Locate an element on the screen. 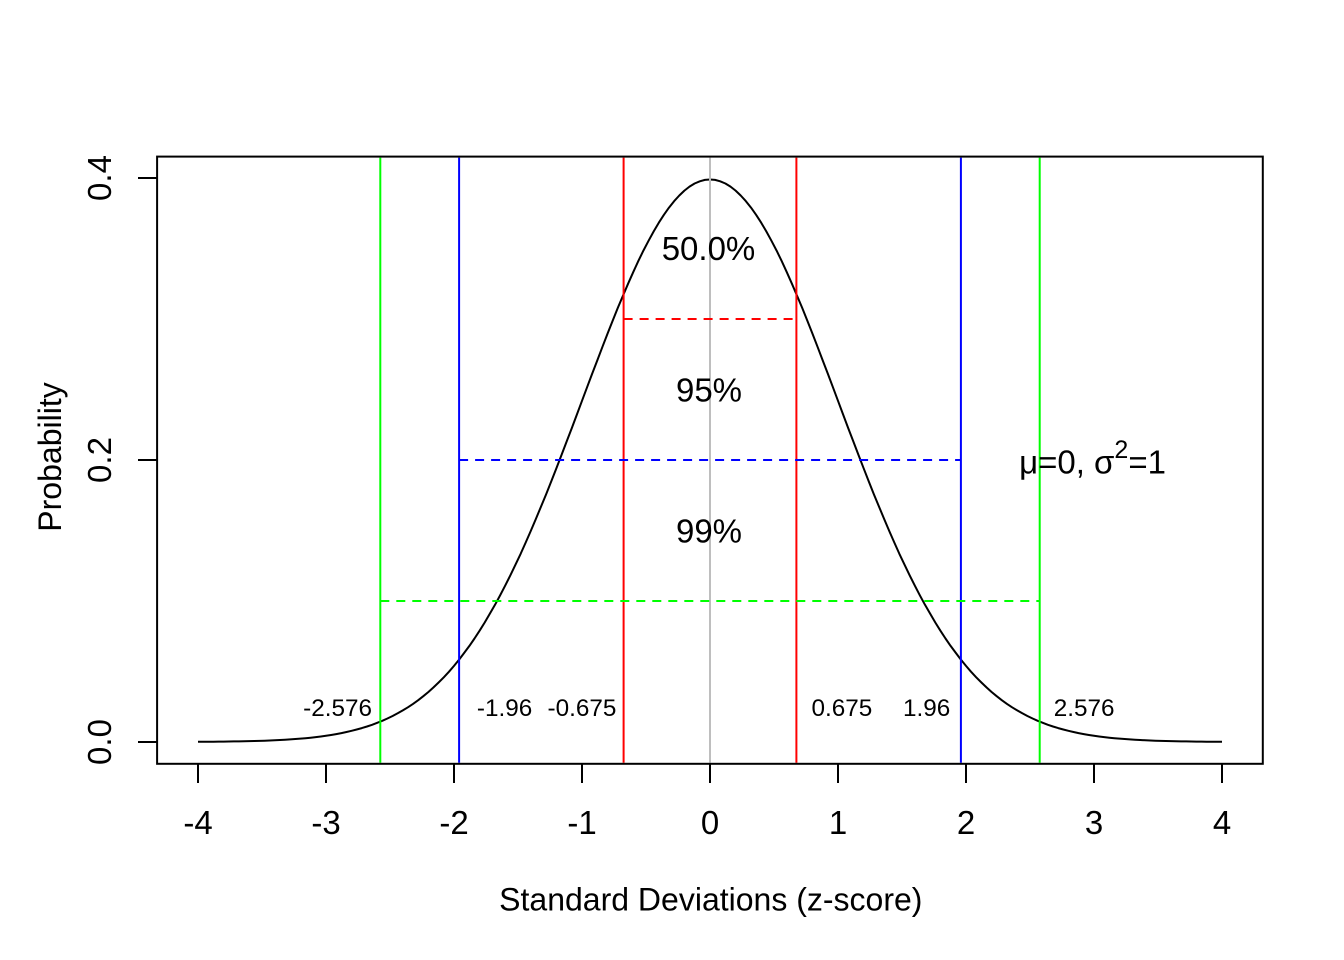  svg-text: 50.0% is located at coordinates (709, 248).